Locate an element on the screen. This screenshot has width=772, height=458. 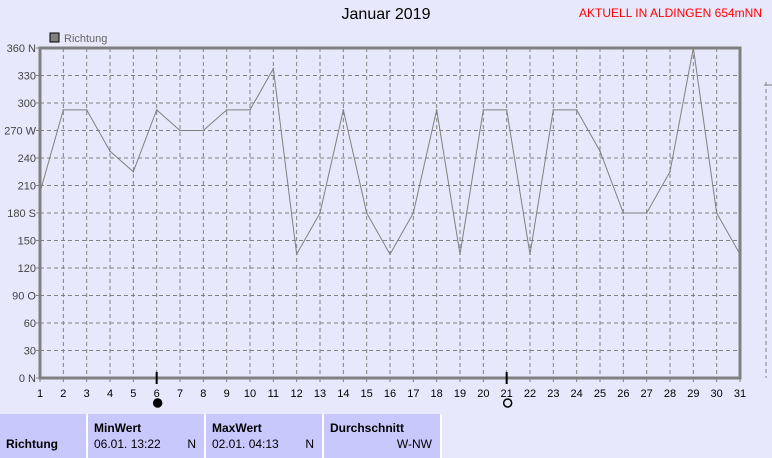
legend-swatch is located at coordinates (54, 37).